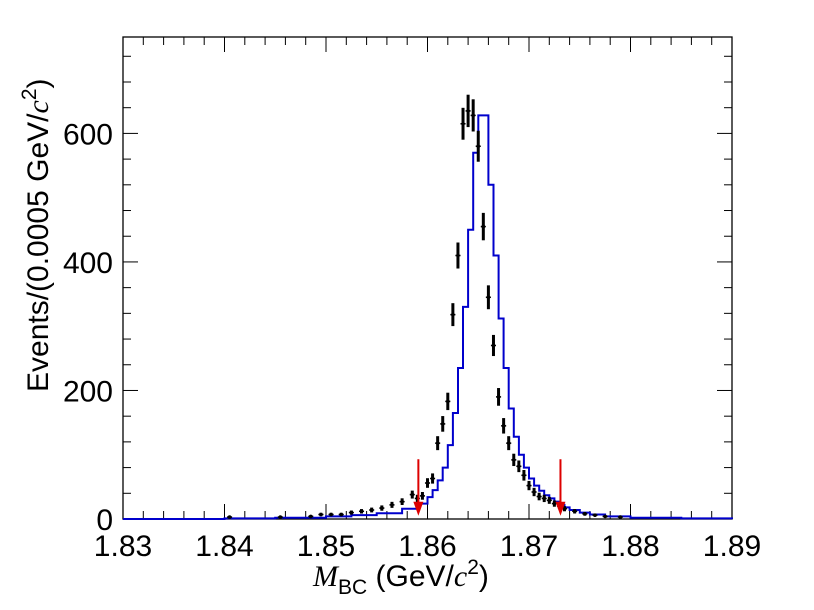  I want to click on x-tick-label: 1.83, so click(123, 546).